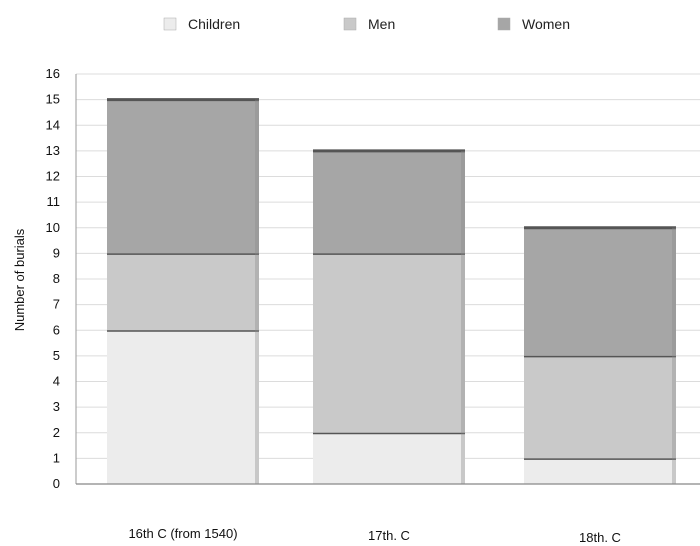 Image resolution: width=700 pixels, height=546 pixels. Describe the element at coordinates (170, 24) in the screenshot. I see `legend-swatch-children` at that location.